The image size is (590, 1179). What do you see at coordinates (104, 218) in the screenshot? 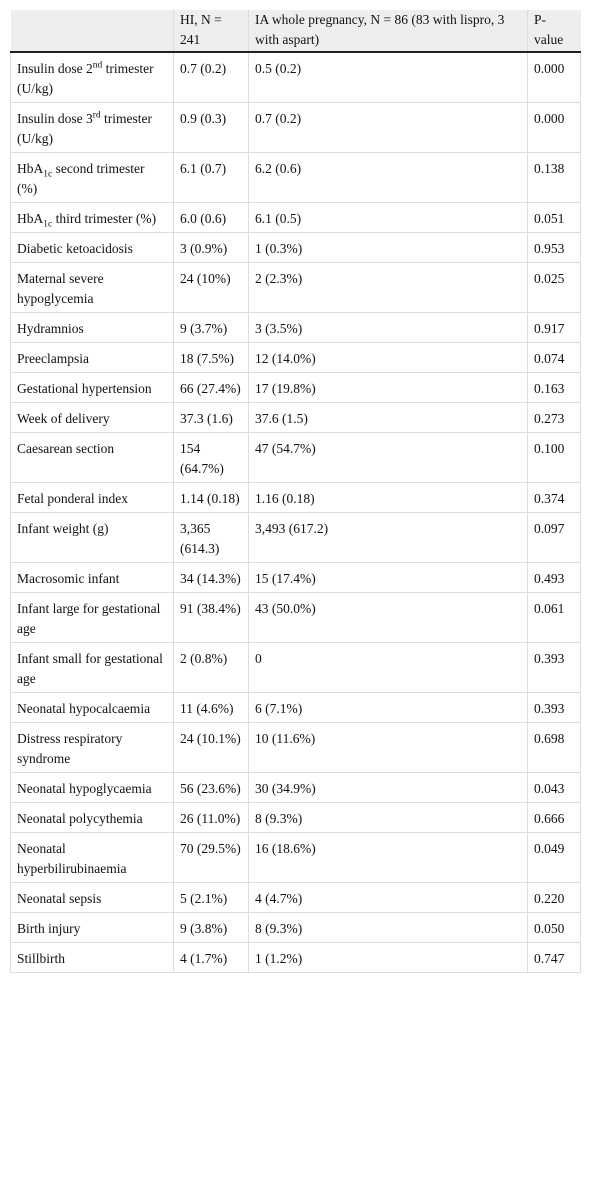
I see `label-text: third trimester (%)` at bounding box center [104, 218].